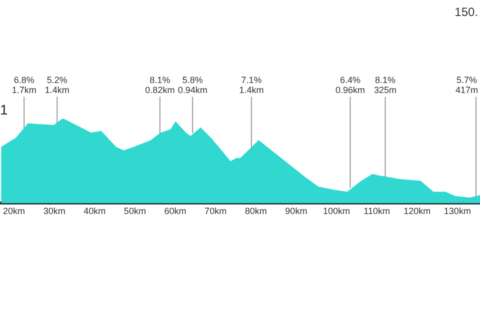 This screenshot has width=480, height=320. I want to click on annotation: 6.8% 1.7km, so click(24, 84).